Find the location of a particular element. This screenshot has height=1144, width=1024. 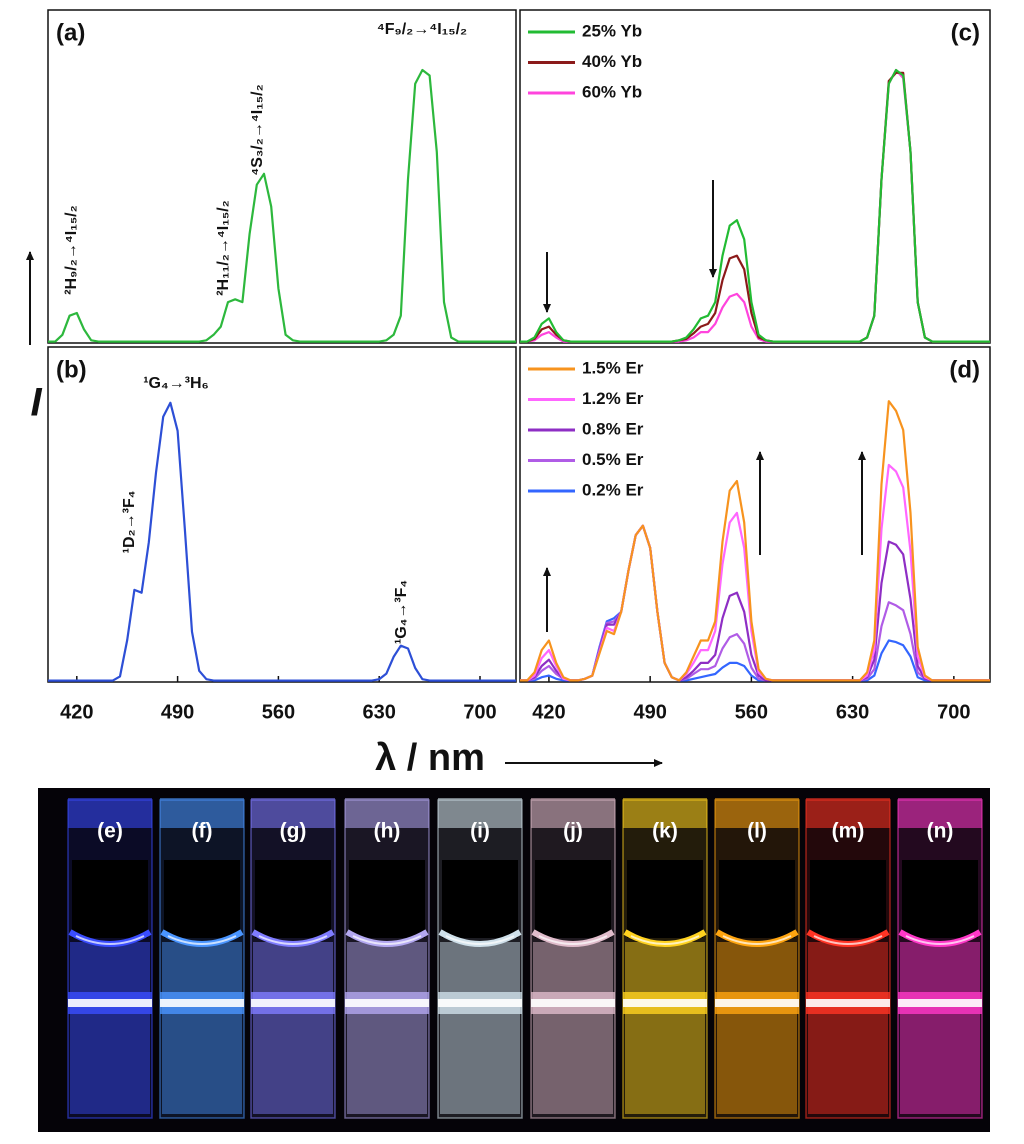

legend-label: 60% Yb is located at coordinates (612, 91).